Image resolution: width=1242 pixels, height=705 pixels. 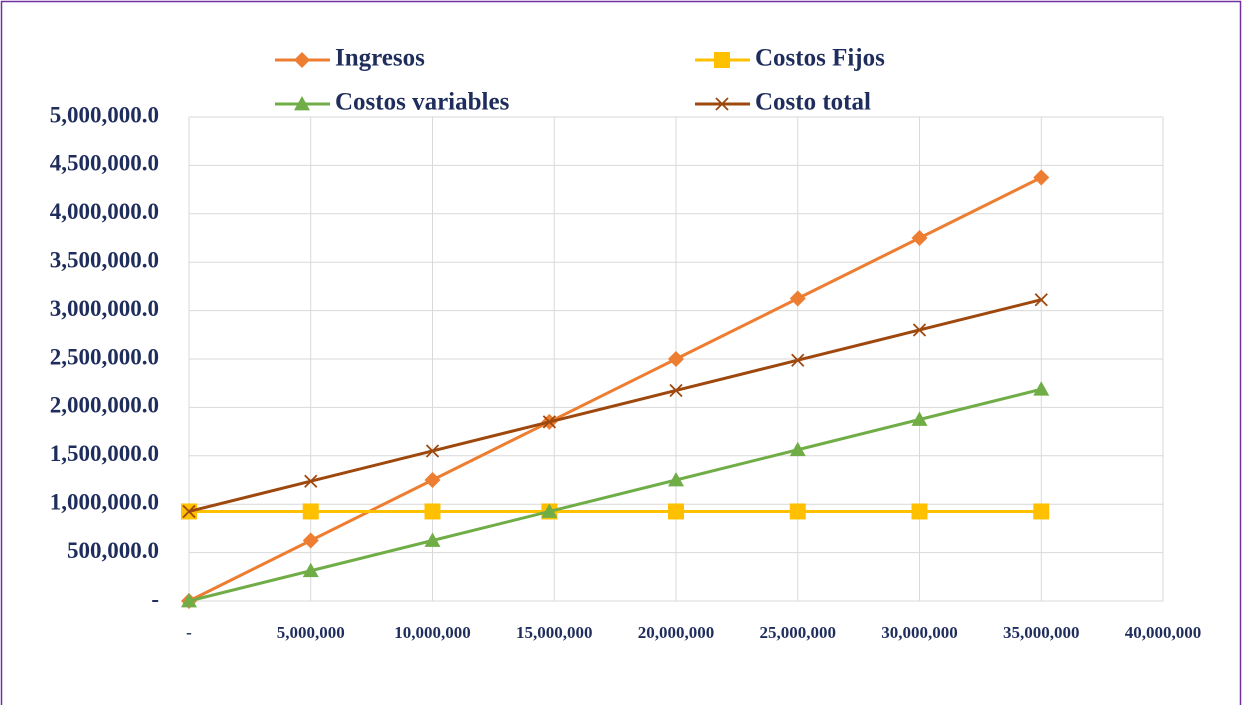 What do you see at coordinates (189, 632) in the screenshot?
I see `x-tick-label: -` at bounding box center [189, 632].